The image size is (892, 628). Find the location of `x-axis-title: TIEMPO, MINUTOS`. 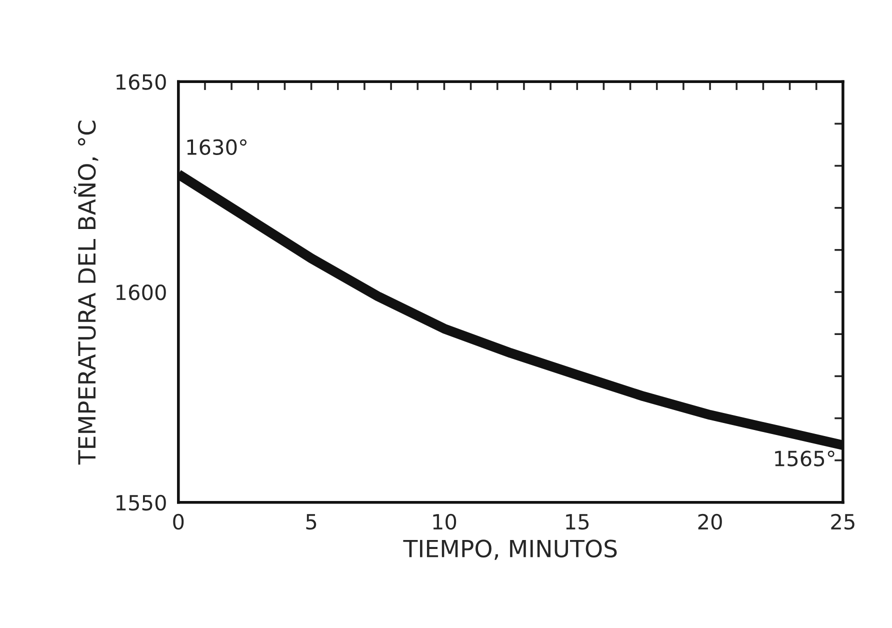

x-axis-title: TIEMPO, MINUTOS is located at coordinates (510, 550).